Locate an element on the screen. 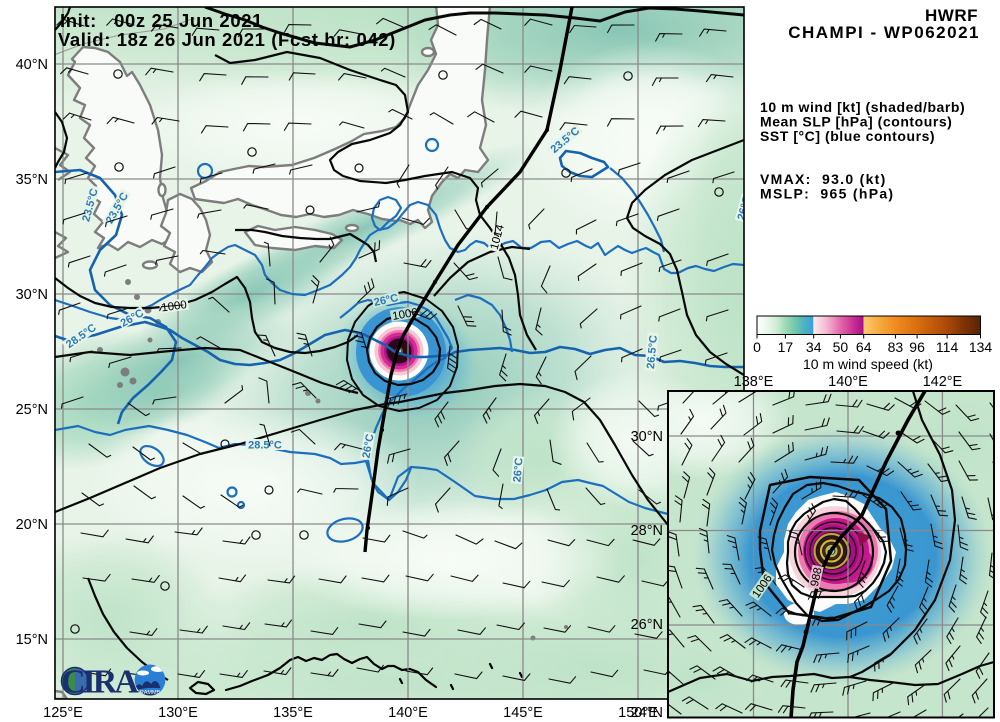  svg-text: 150°E is located at coordinates (638, 713).